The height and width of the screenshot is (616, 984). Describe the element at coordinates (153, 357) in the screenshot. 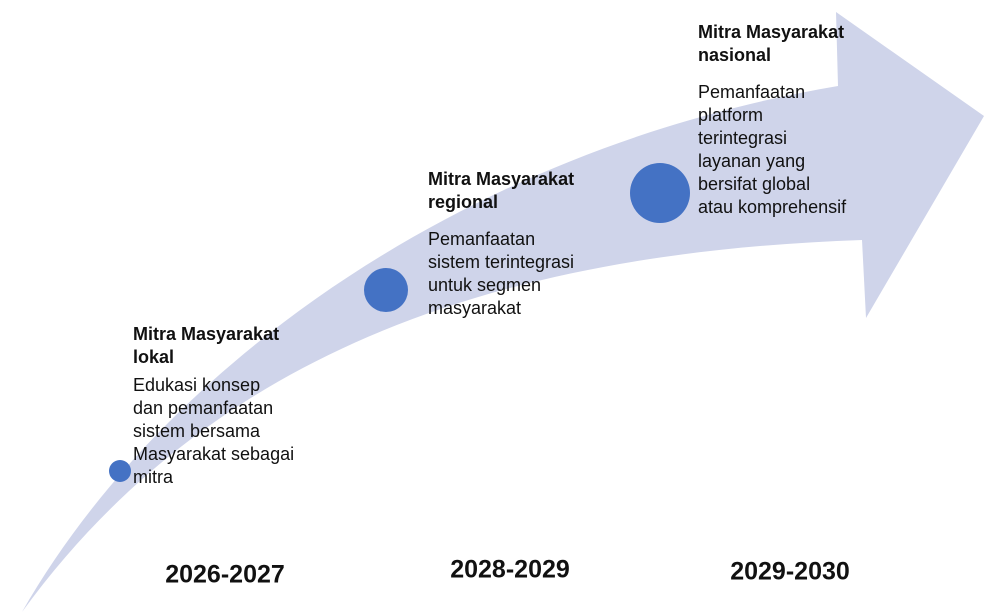

I see `stage-title: lokal` at that location.